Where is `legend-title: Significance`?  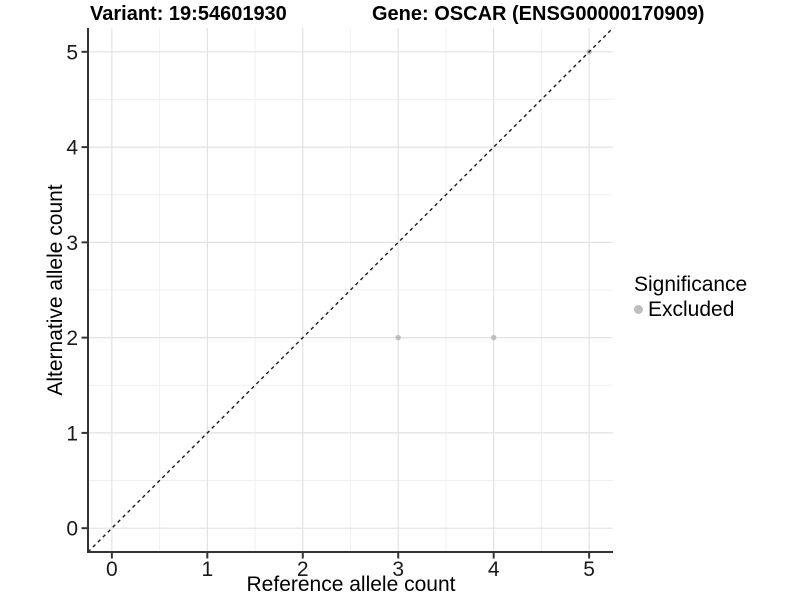 legend-title: Significance is located at coordinates (691, 284).